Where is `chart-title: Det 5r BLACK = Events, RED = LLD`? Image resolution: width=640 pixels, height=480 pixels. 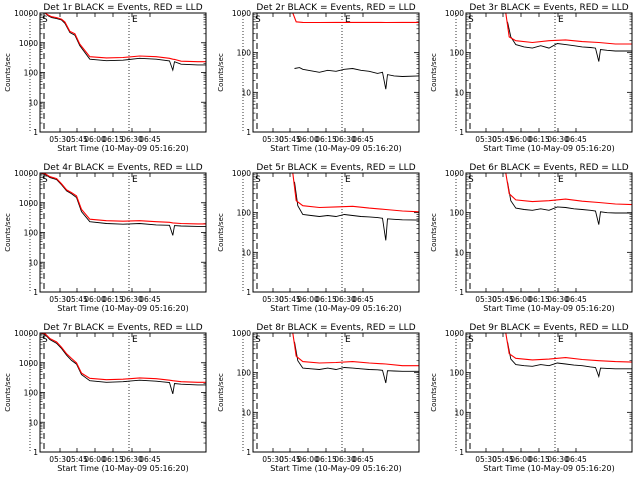 chart-title: Det 5r BLACK = Events, RED = LLD is located at coordinates (335, 168).